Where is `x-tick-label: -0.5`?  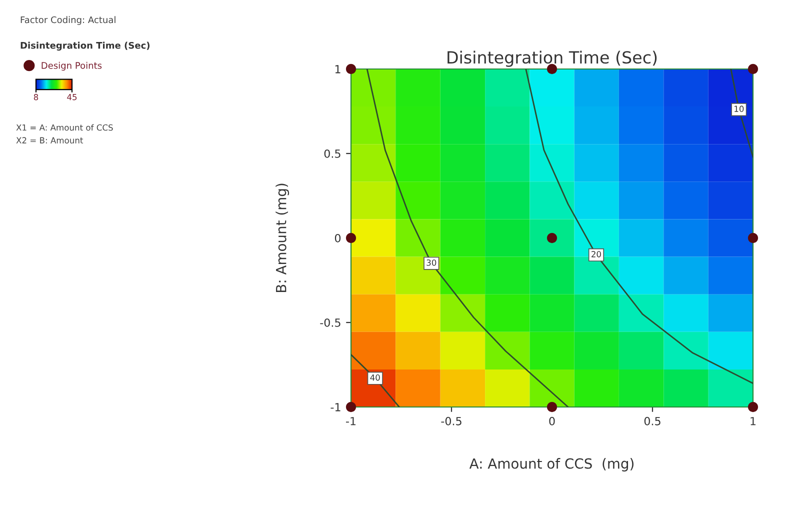
x-tick-label: -0.5 is located at coordinates (451, 421).